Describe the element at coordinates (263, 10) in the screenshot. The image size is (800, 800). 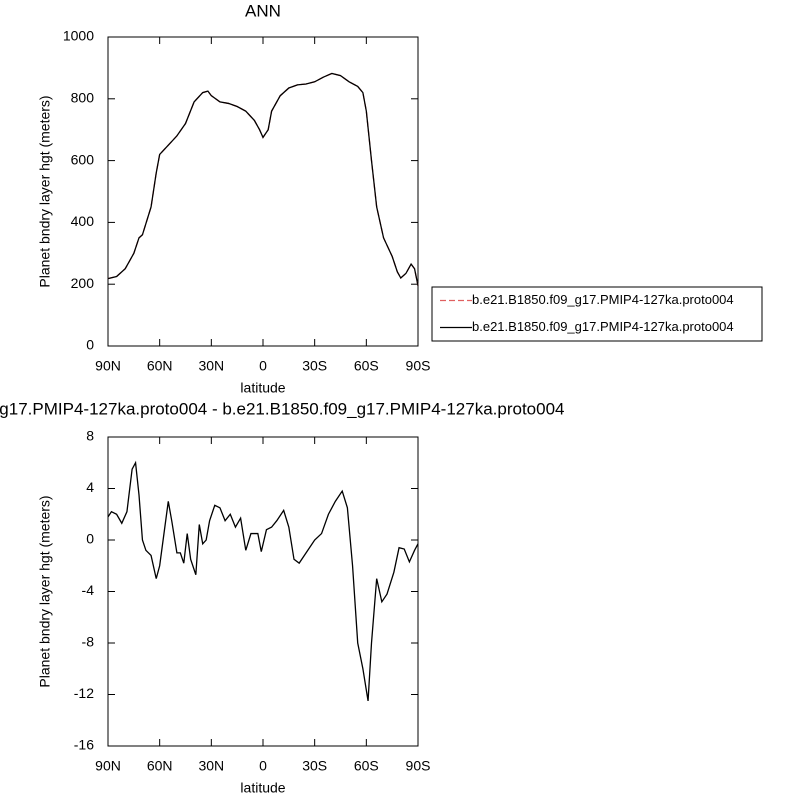
I see `chart-title: ANN` at that location.